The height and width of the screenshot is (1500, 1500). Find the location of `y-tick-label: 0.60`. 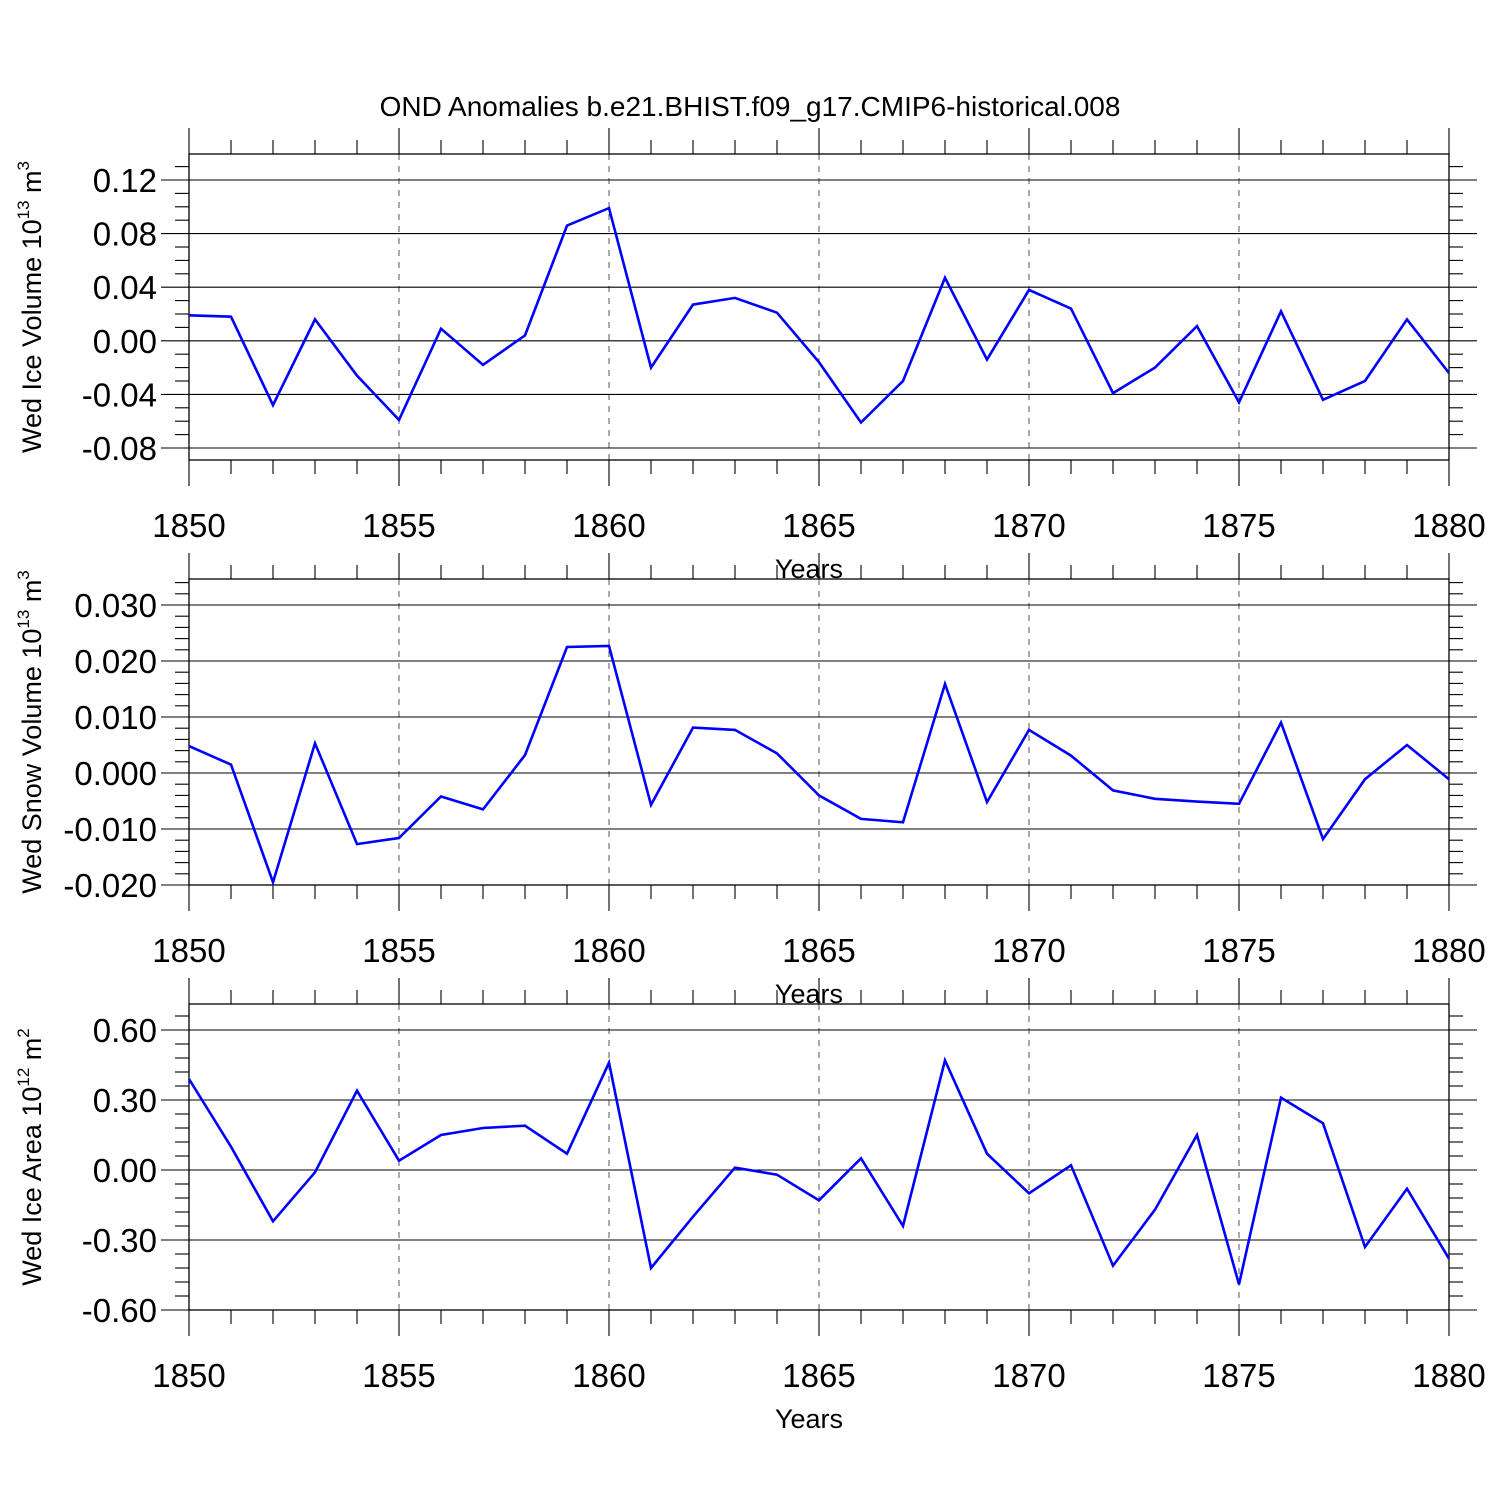

y-tick-label: 0.60 is located at coordinates (125, 1030).